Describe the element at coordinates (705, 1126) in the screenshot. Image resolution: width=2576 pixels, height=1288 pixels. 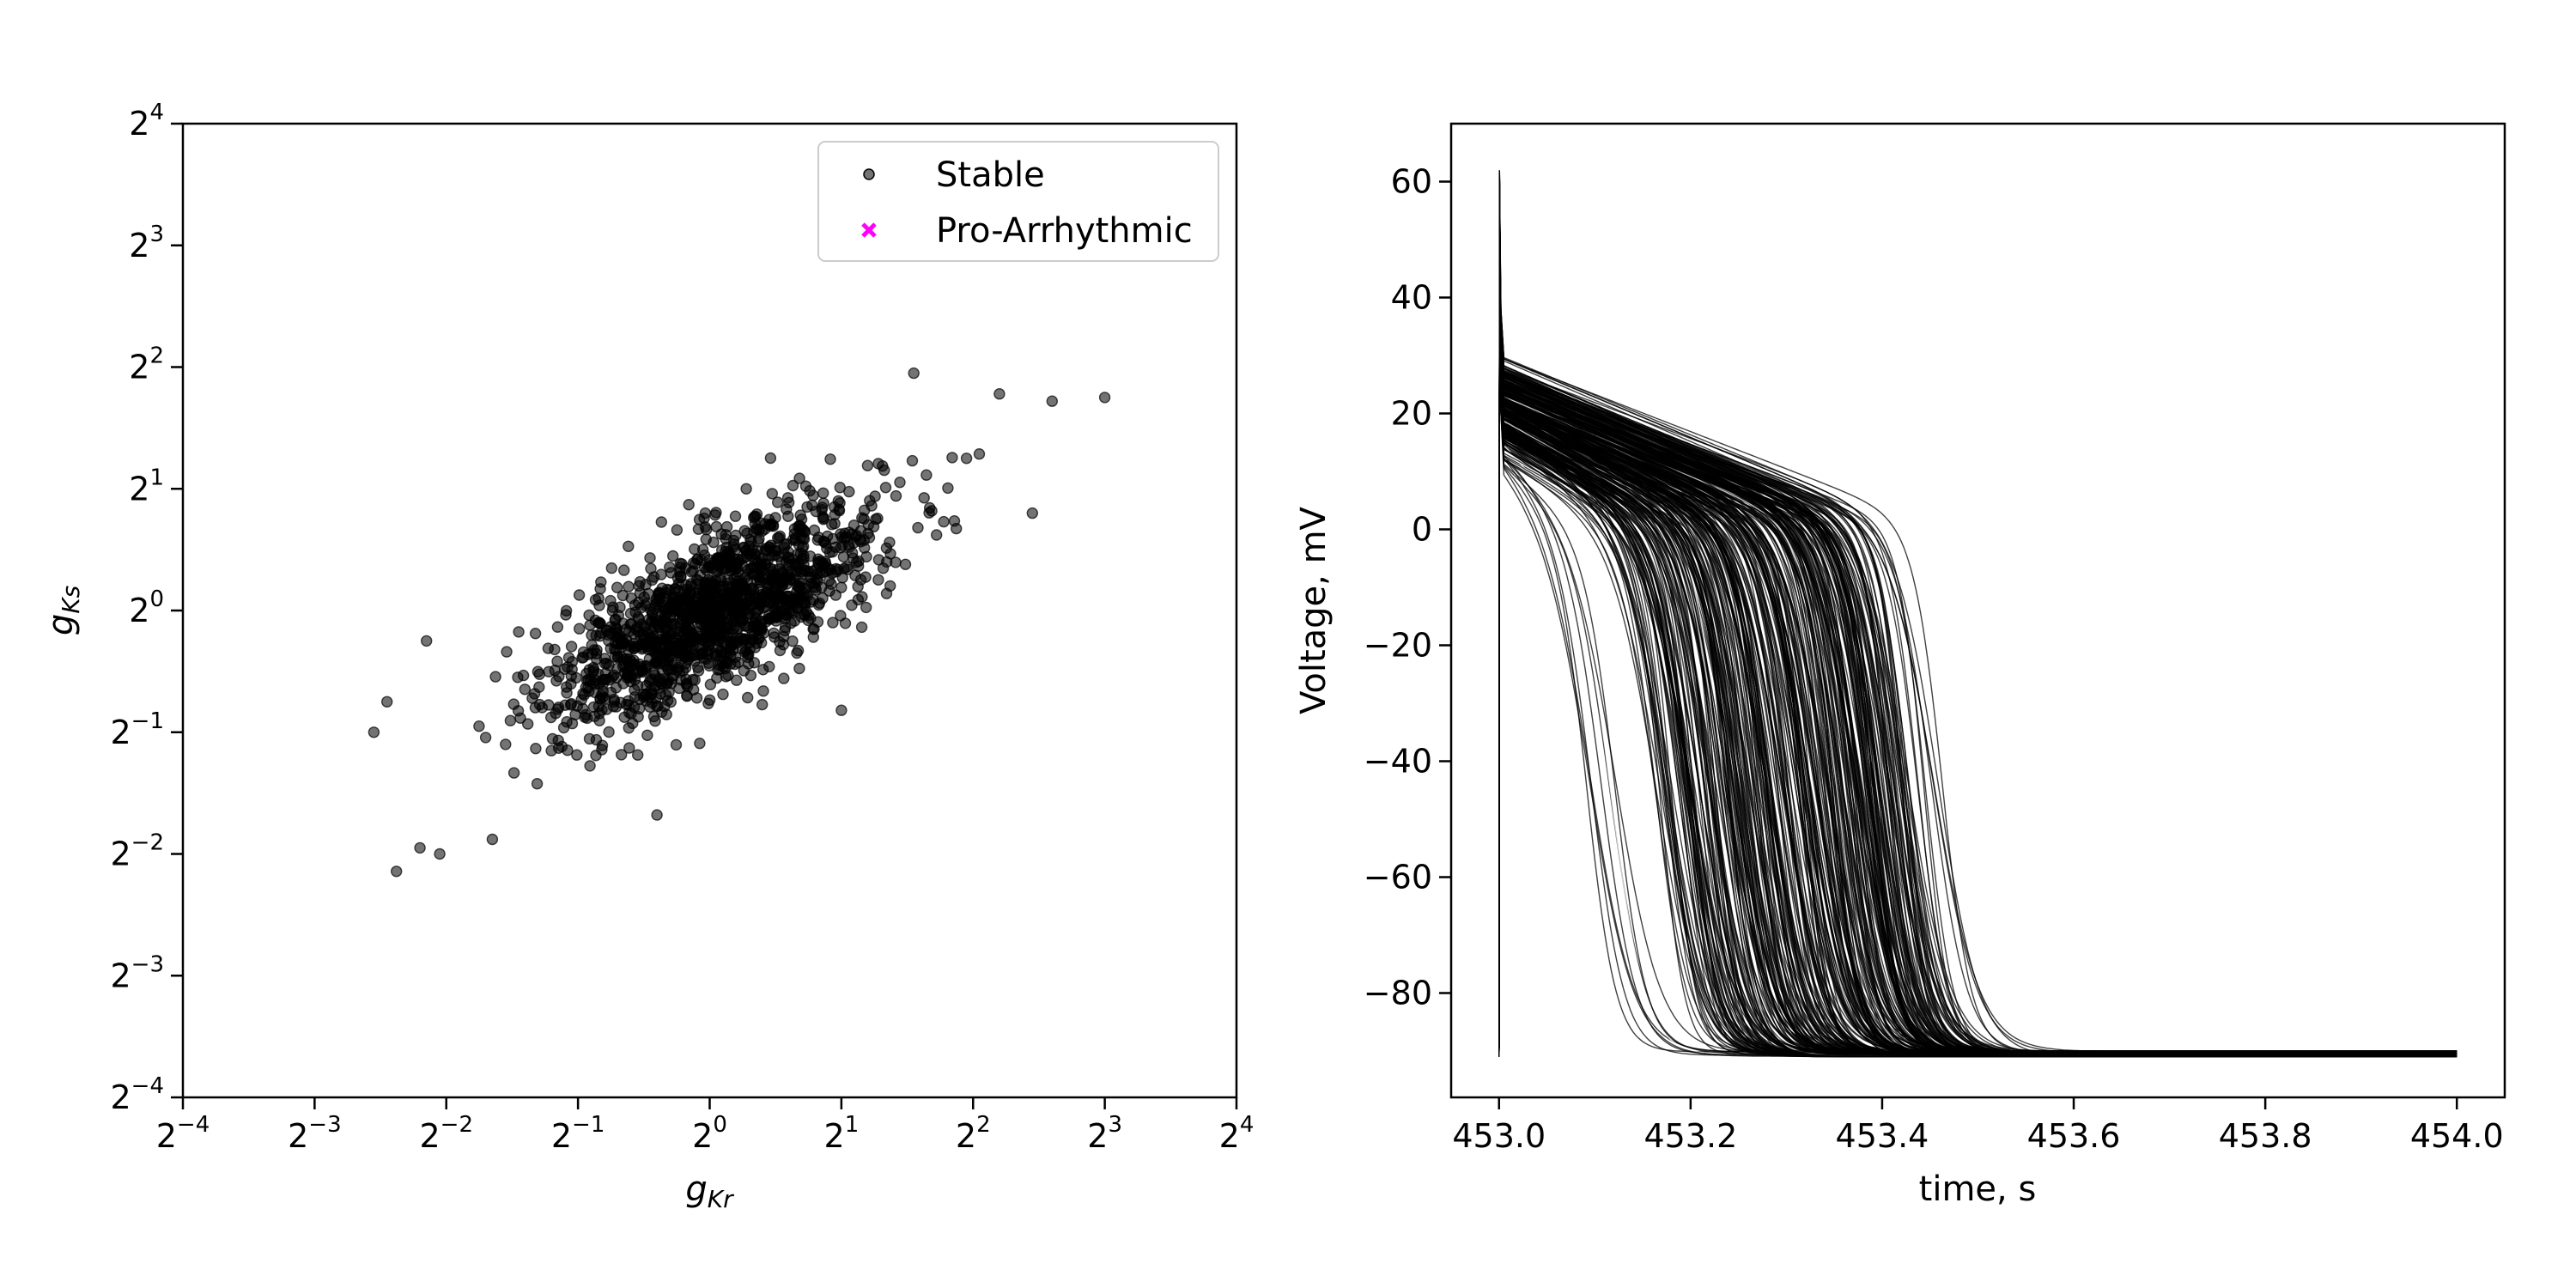
I see `scatter-x-ticks: 2−4 2−3 2−2 2−1 20 21 22 23 24` at that location.